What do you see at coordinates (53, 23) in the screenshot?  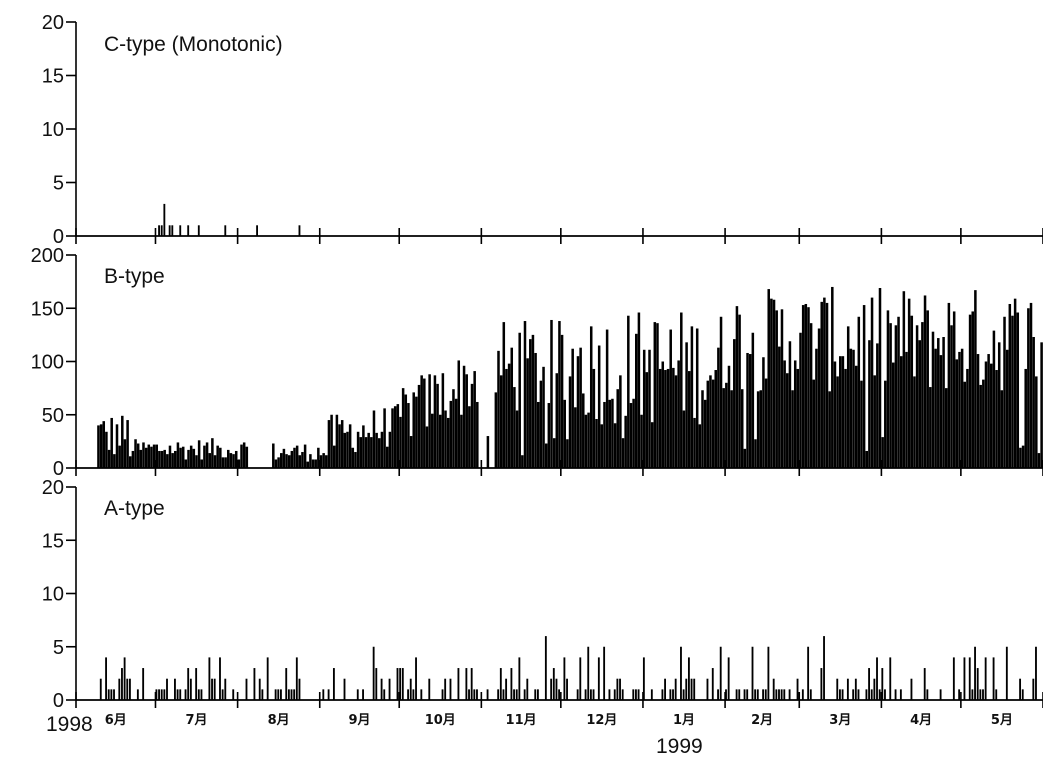 I see `y-tick-label-c-type: 20` at bounding box center [53, 23].